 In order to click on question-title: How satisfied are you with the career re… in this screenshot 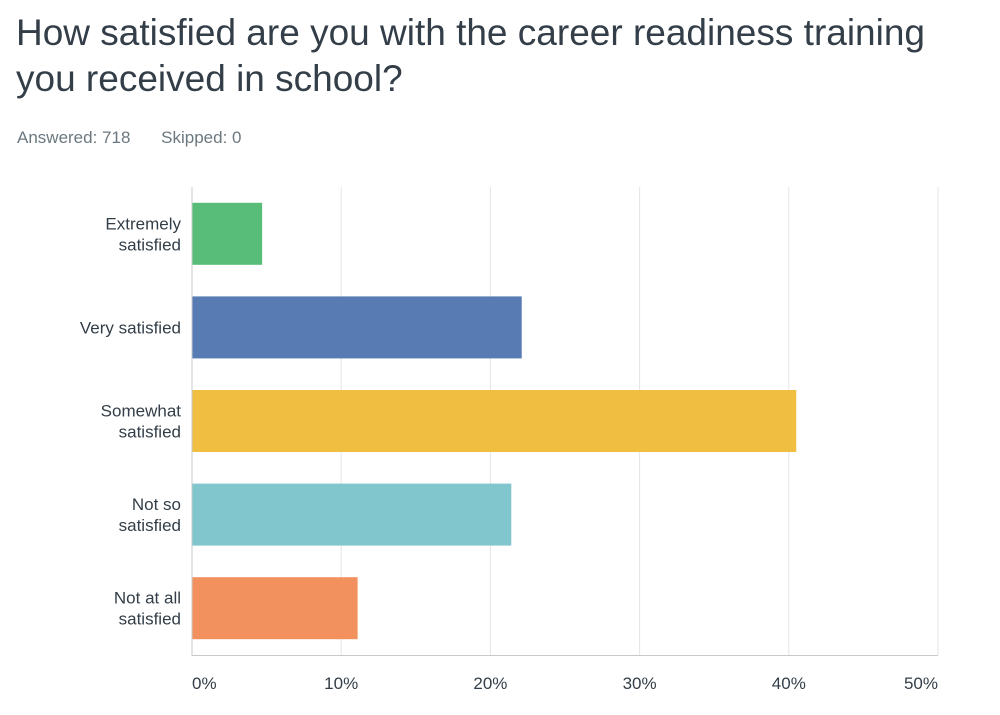, I will do `click(471, 55)`.